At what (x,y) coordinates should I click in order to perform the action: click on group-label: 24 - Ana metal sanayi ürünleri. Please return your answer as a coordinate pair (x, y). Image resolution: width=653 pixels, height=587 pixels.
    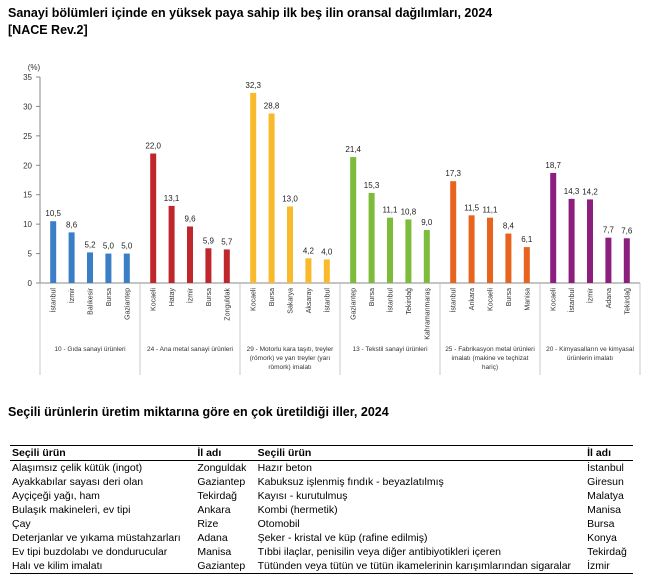
    Looking at the image, I should click on (190, 349).